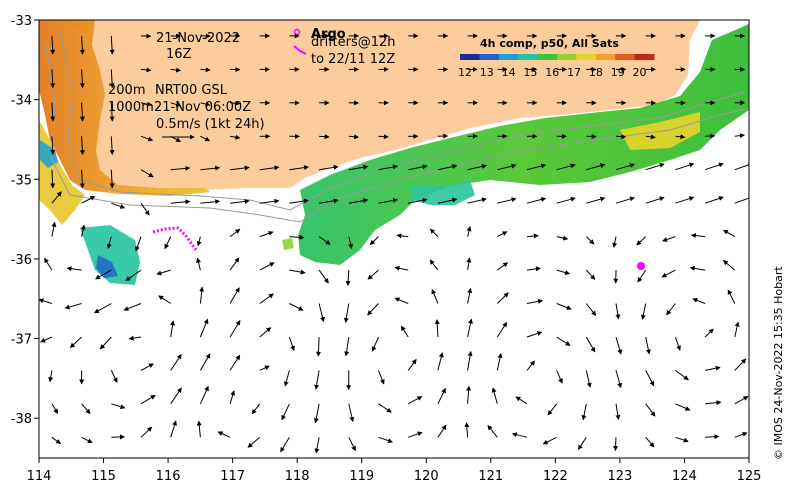 The height and width of the screenshot is (492, 791). I want to click on y-tick-label: -34, so click(21, 101).